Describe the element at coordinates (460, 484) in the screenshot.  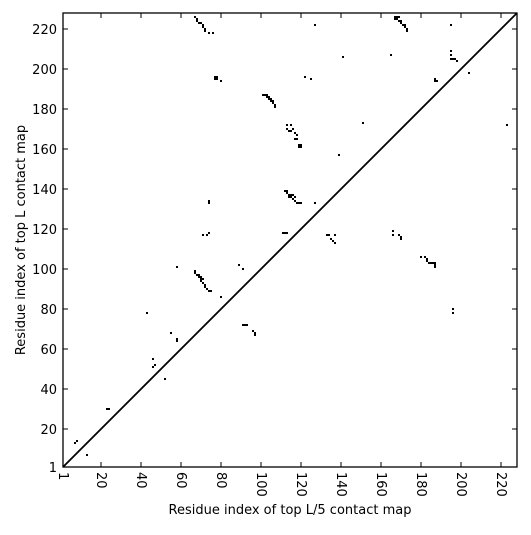
I see `x-tick-label: 200` at that location.